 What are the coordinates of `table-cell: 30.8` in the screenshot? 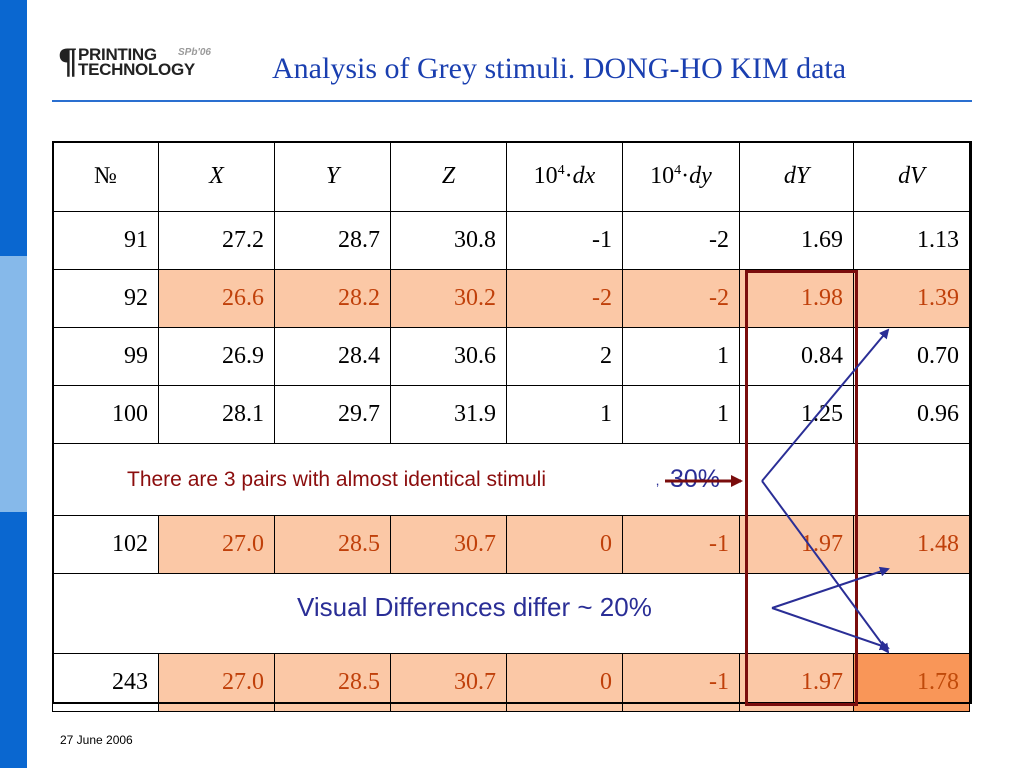 It's located at (448, 240).